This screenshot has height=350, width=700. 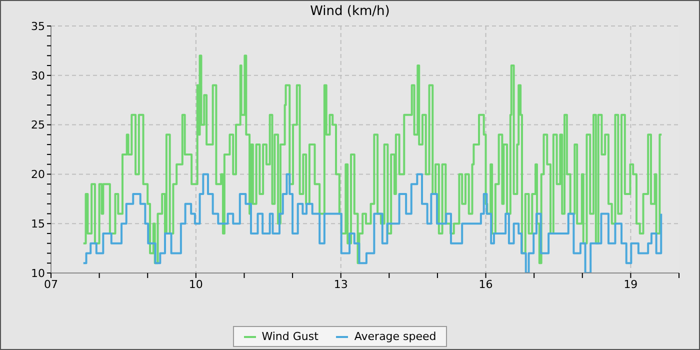 What do you see at coordinates (289, 336) in the screenshot?
I see `legend-label: Wind Gust` at bounding box center [289, 336].